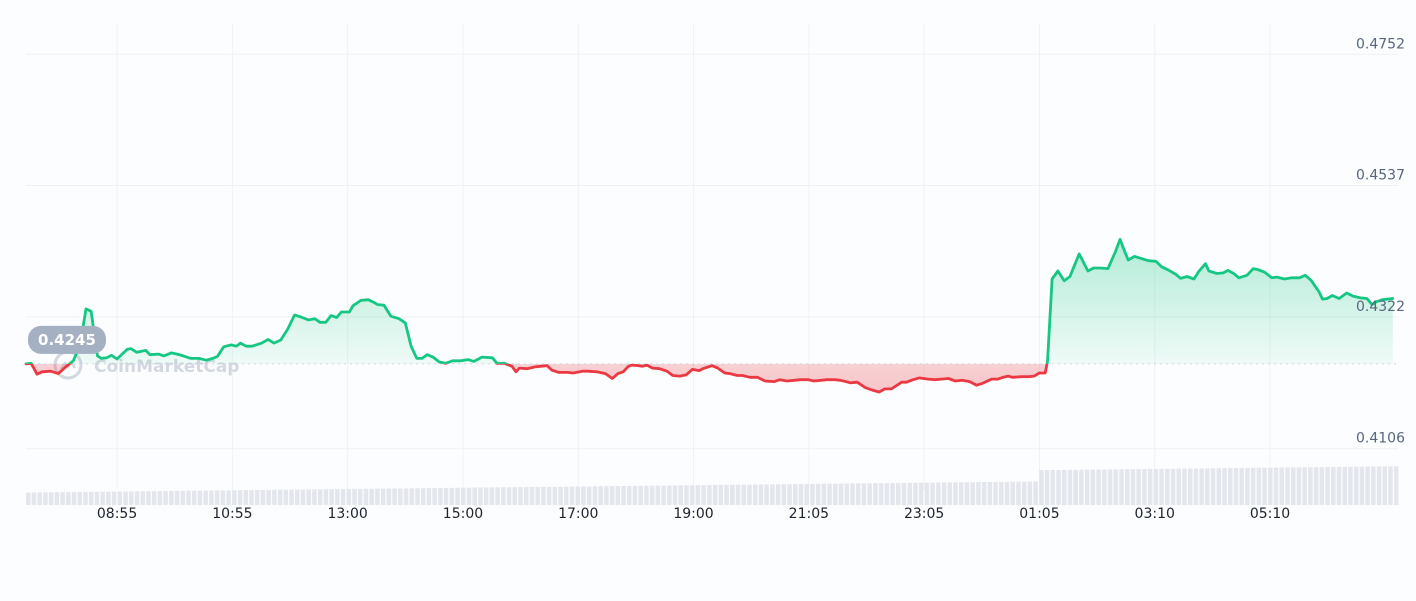  I want to click on reference-price-badge: 0.4245, so click(67, 339).